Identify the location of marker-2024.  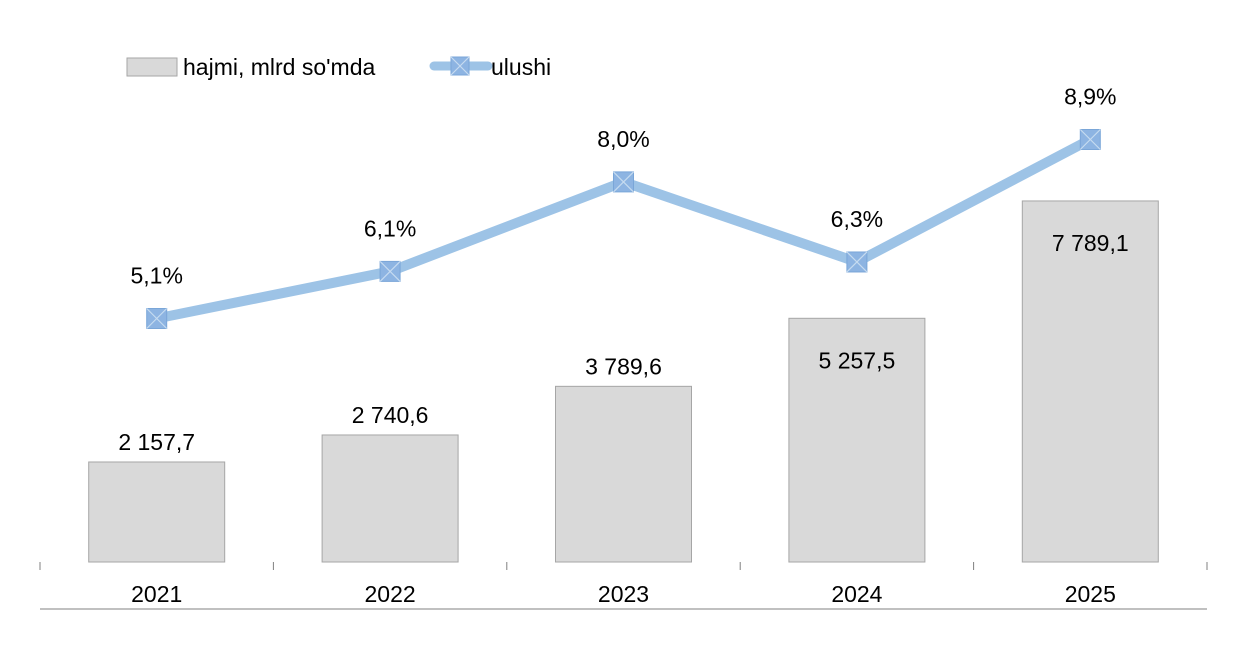
(857, 262).